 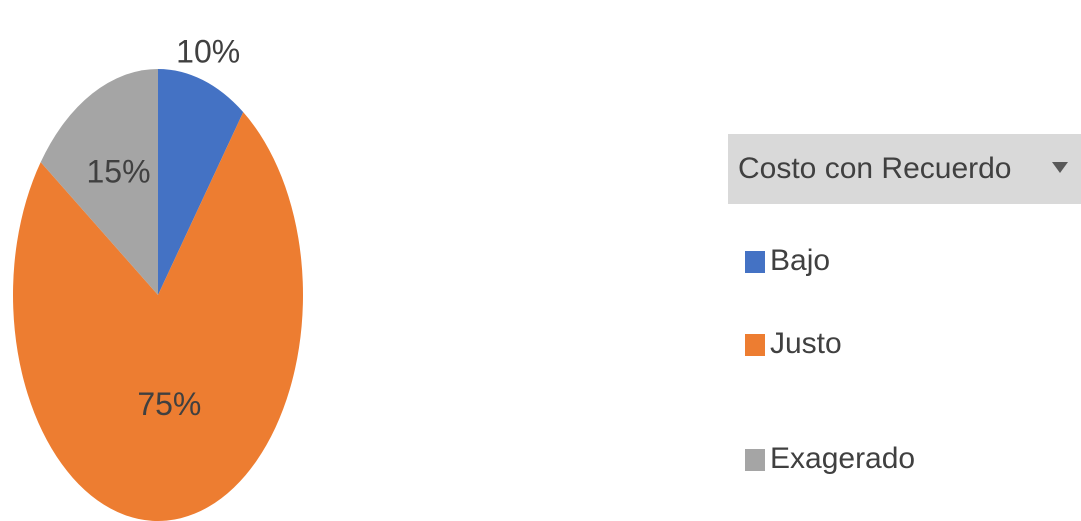 What do you see at coordinates (842, 458) in the screenshot?
I see `legend-label: Exagerado` at bounding box center [842, 458].